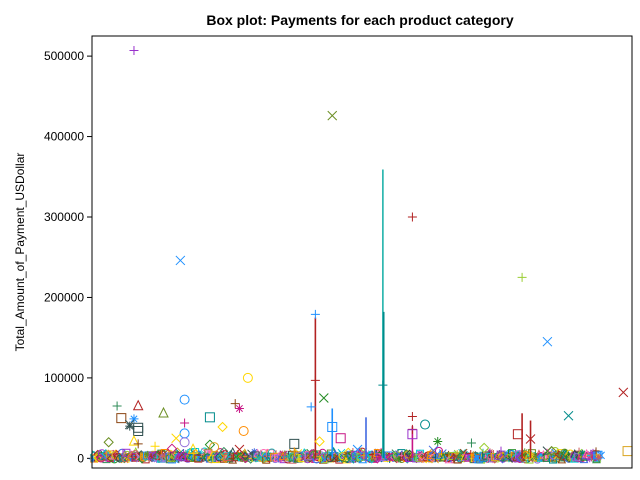 The height and width of the screenshot is (480, 640). Describe the element at coordinates (64, 297) in the screenshot. I see `y-tick-label: 200000` at that location.